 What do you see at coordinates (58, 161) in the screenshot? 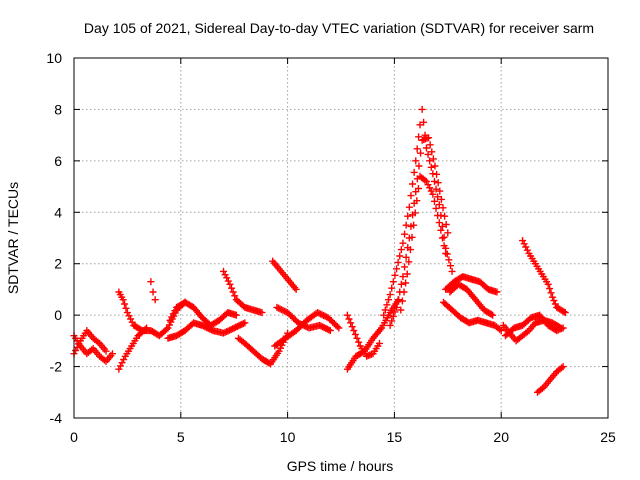
I see `y-tick-label: 6` at bounding box center [58, 161].